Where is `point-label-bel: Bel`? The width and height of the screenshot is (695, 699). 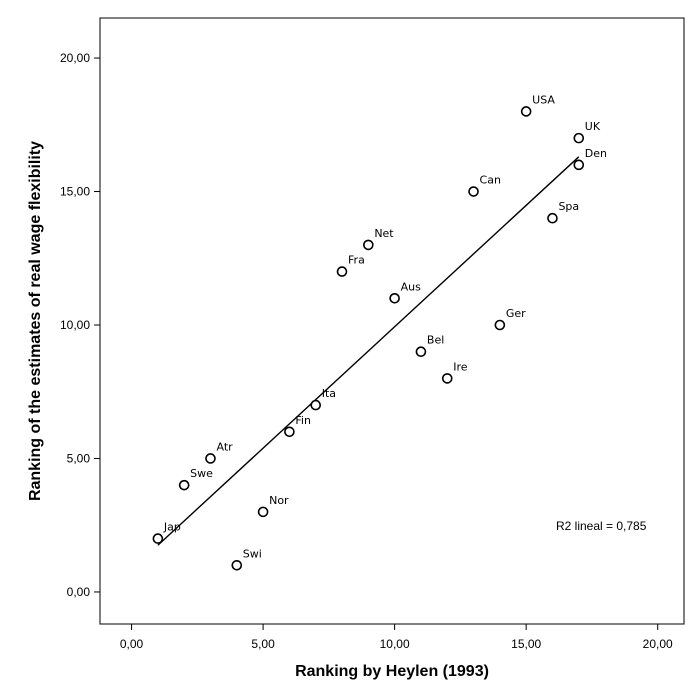
point-label-bel: Bel is located at coordinates (435, 340).